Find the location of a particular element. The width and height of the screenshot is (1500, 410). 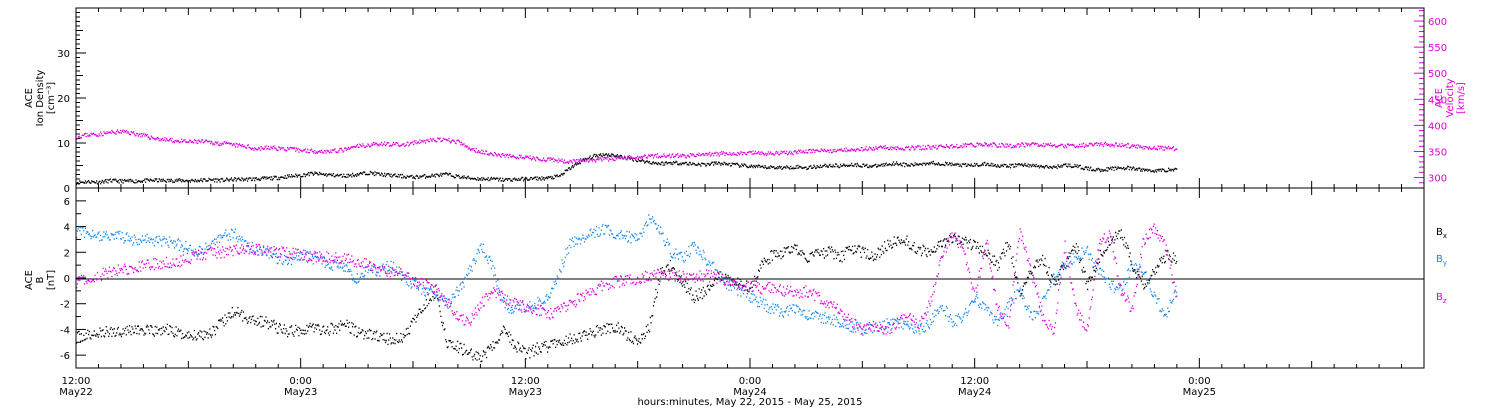

x-tick-label-date: May25 is located at coordinates (1199, 392).